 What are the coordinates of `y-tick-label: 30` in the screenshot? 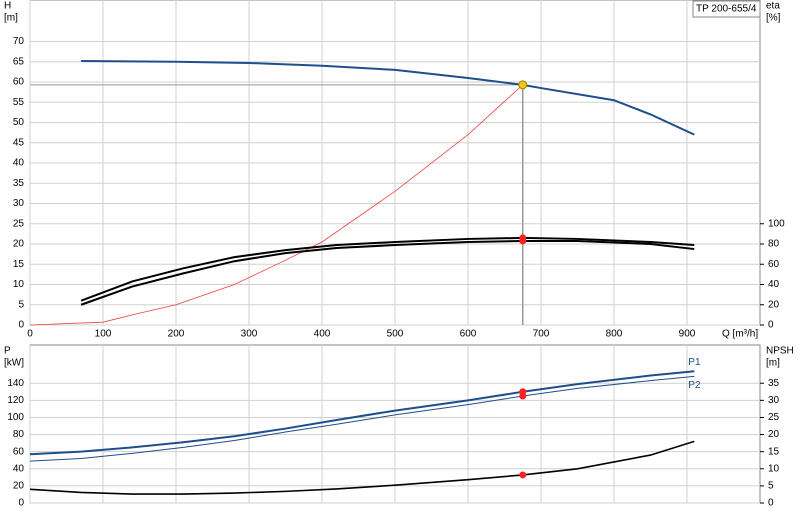 It's located at (19, 203).